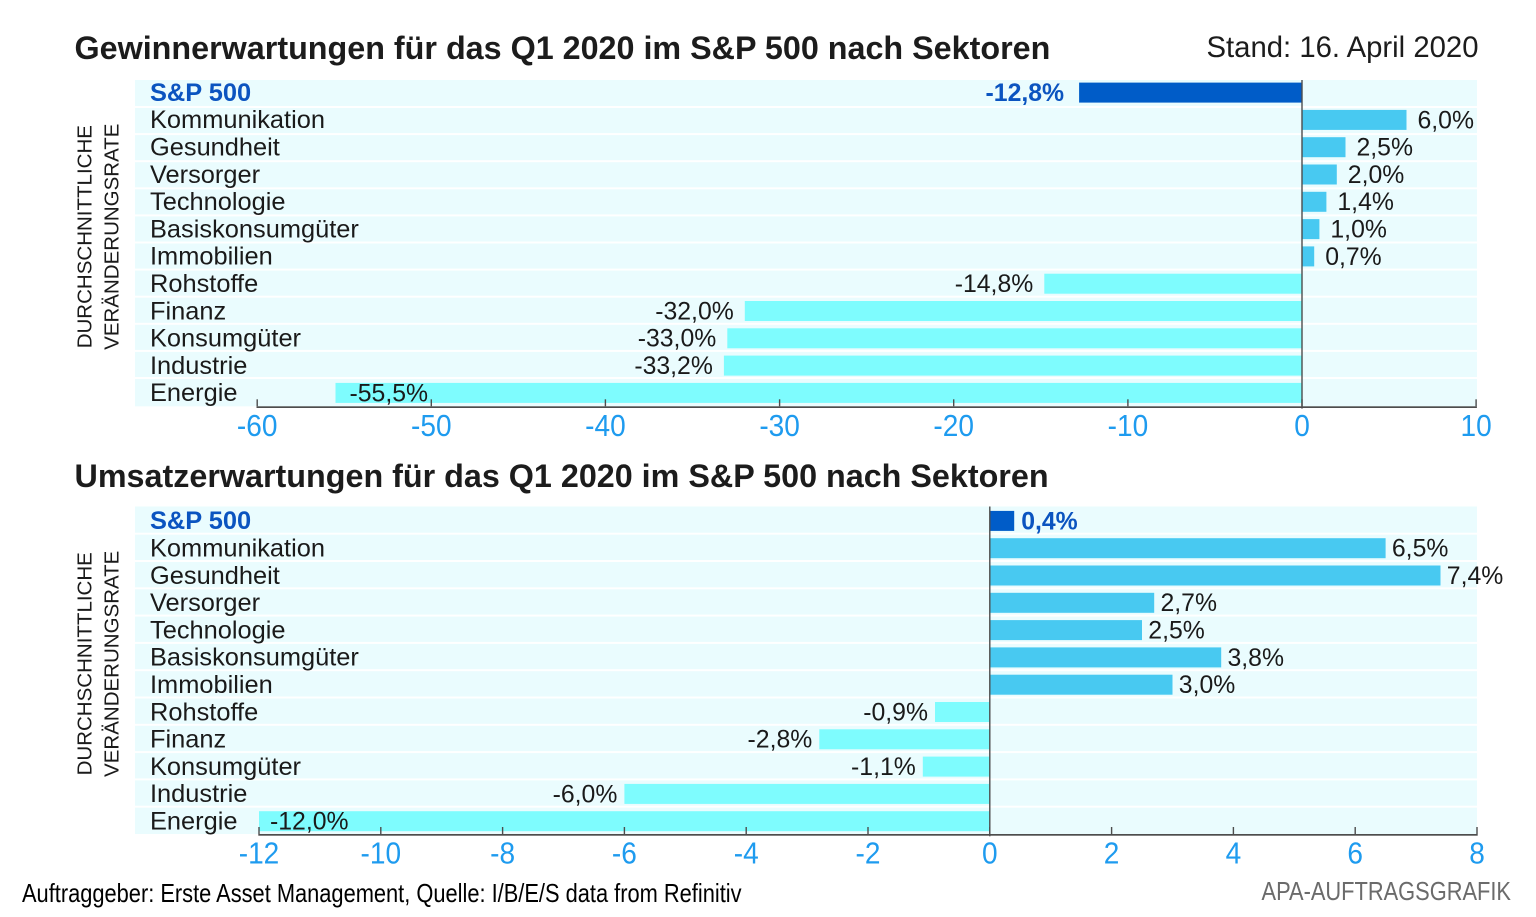 This screenshot has width=1536, height=917. Describe the element at coordinates (1025, 93) in the screenshot. I see `svg-text: -12,8%` at that location.